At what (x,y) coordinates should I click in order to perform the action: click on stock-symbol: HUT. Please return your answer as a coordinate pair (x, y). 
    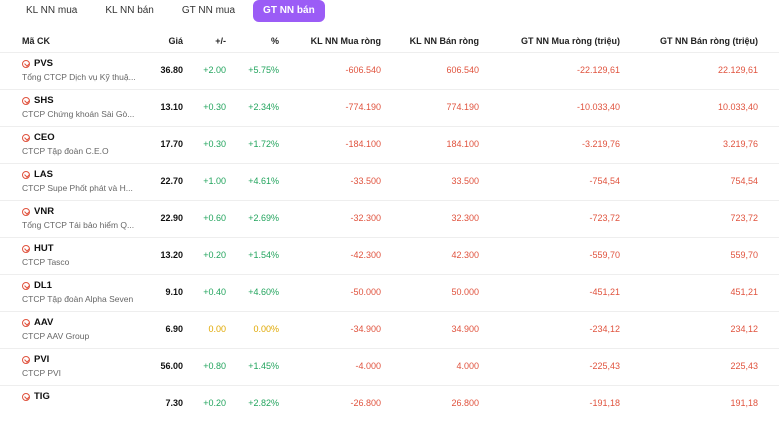
    Looking at the image, I should click on (44, 248).